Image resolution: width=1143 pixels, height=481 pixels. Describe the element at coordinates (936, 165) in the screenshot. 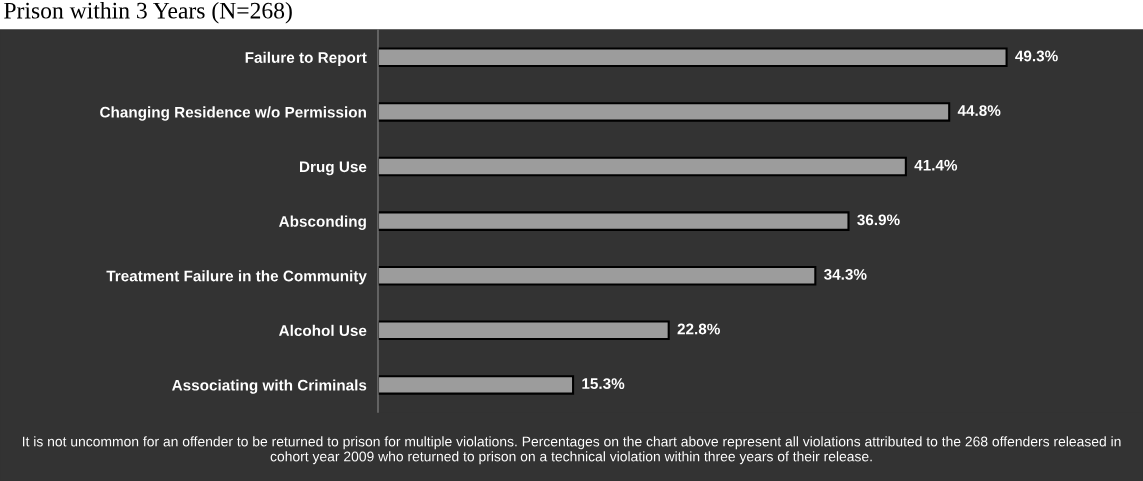

I see `data-label: 41.4%` at that location.